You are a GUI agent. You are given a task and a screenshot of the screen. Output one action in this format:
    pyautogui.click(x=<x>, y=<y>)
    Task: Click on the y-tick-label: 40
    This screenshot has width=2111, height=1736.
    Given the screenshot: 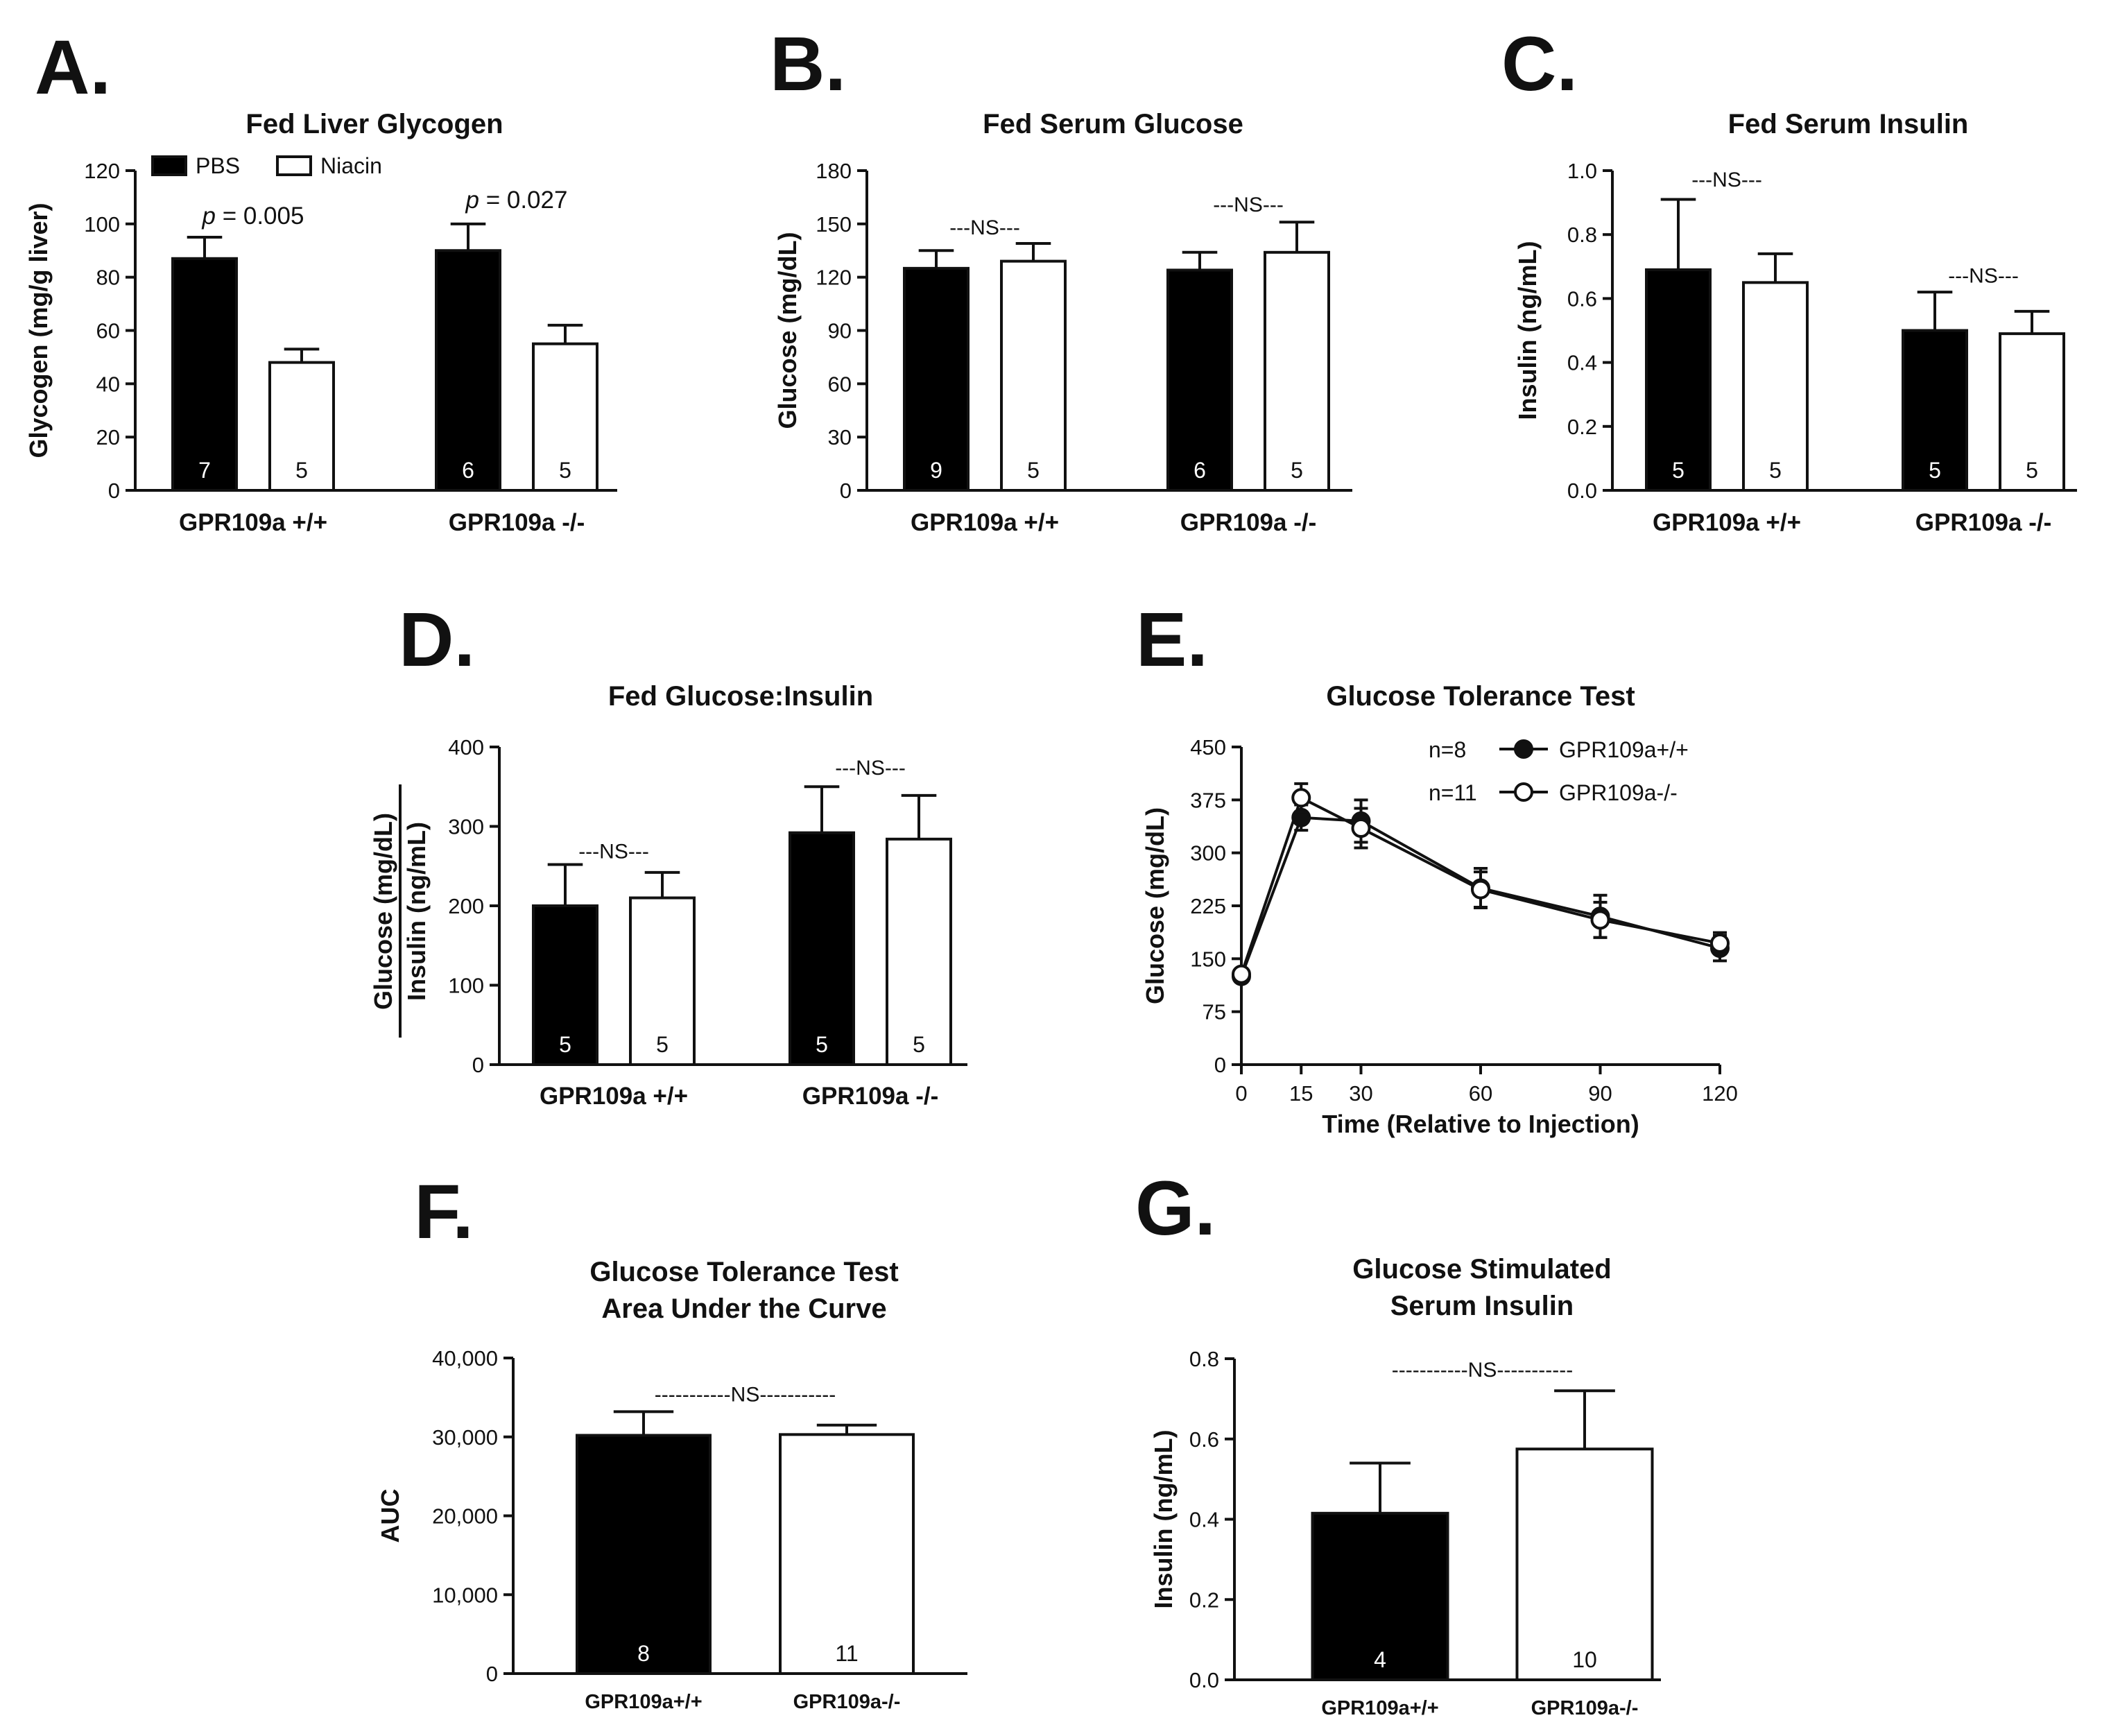 What is the action you would take?
    pyautogui.click(x=108, y=384)
    